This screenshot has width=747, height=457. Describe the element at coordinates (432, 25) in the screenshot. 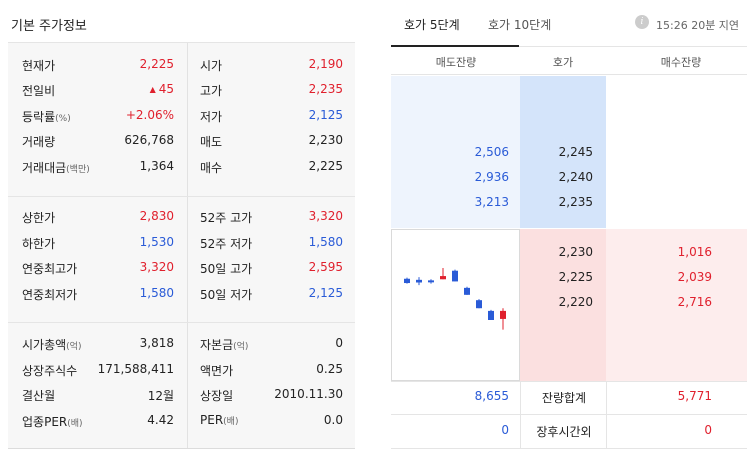

I see `tab-5-levels: 호가 5단계` at that location.